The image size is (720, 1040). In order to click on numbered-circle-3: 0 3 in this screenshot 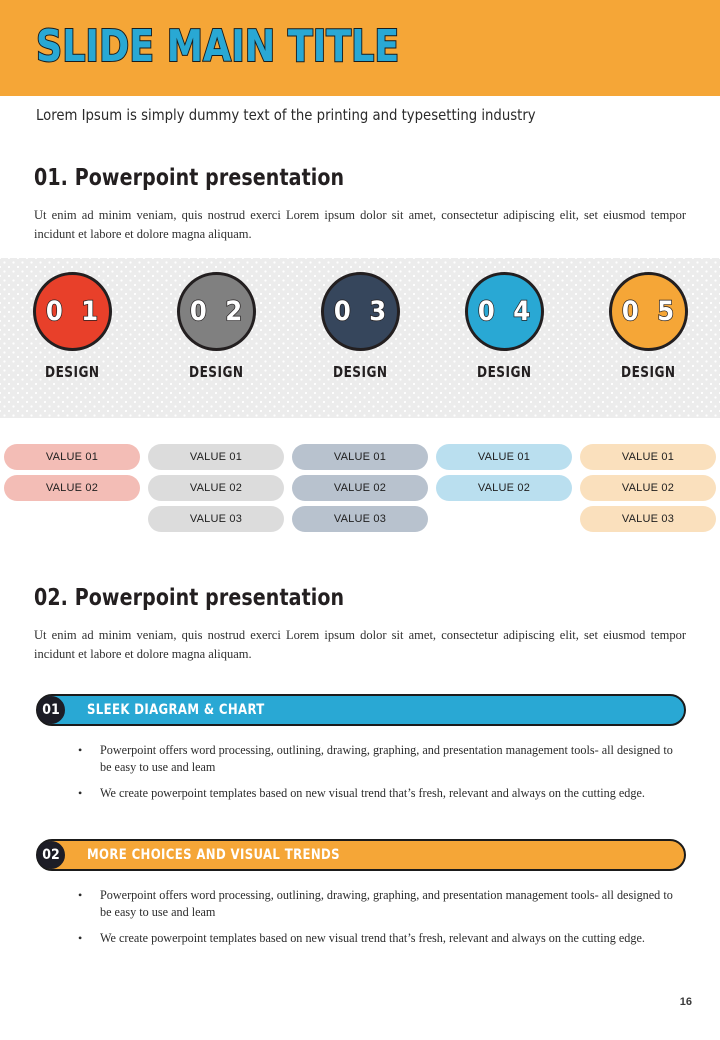, I will do `click(360, 311)`.